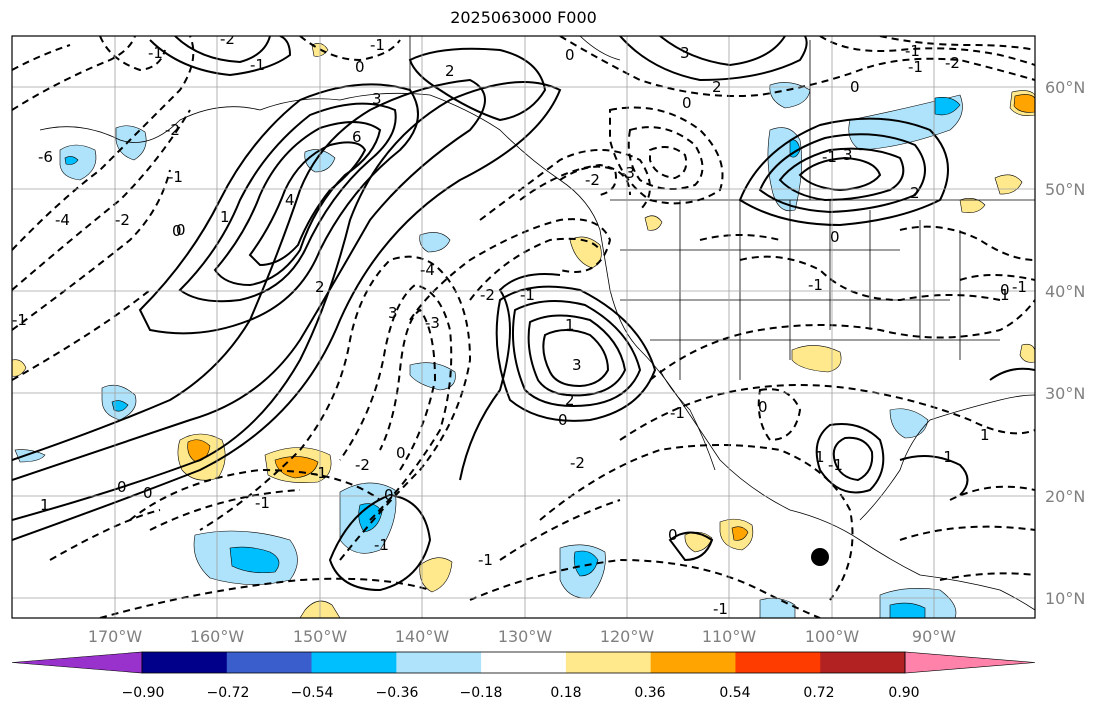 This screenshot has width=1105, height=712. Describe the element at coordinates (820, 557) in the screenshot. I see `storm-marker` at that location.